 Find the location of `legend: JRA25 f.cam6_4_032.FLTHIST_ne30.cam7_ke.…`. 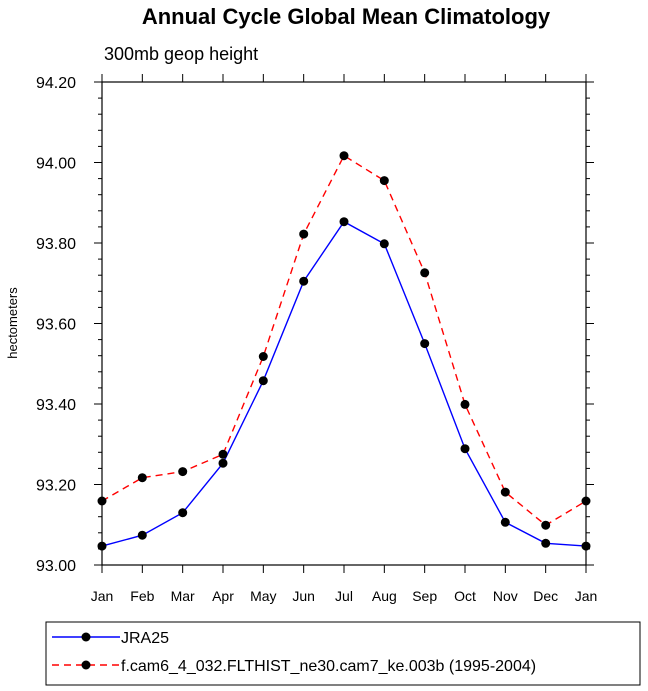

legend: JRA25 f.cam6_4_032.FLTHIST_ne30.cam7_ke.… is located at coordinates (343, 653).